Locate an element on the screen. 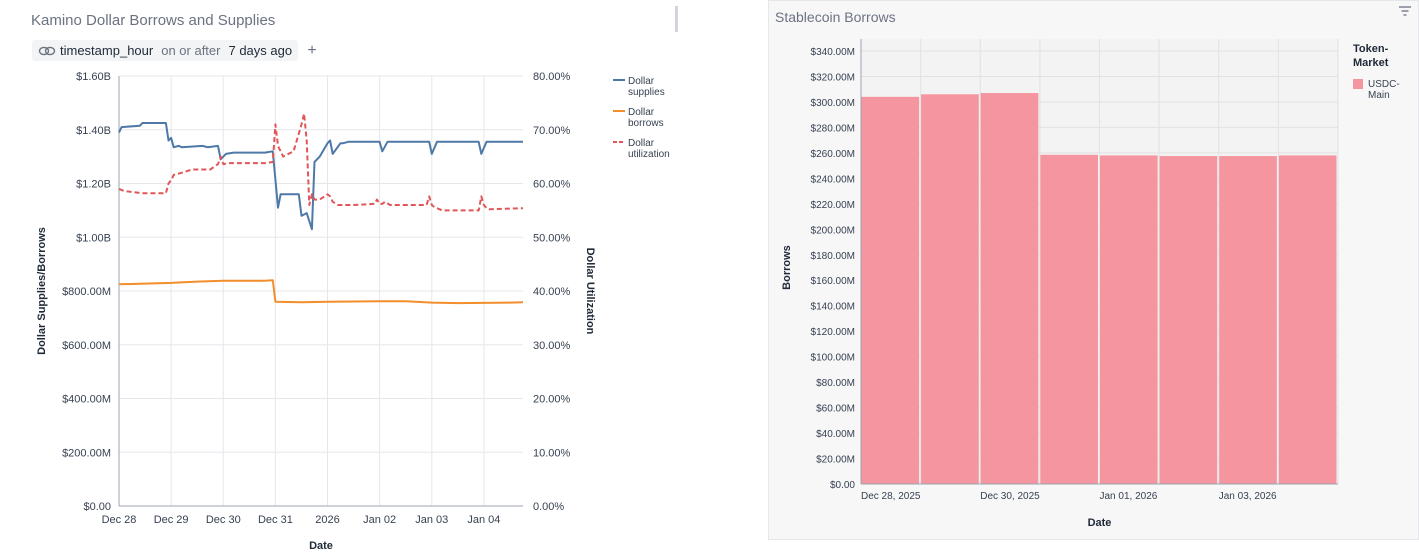 The image size is (1419, 559). series-line-dollar-supplies is located at coordinates (320, 176).